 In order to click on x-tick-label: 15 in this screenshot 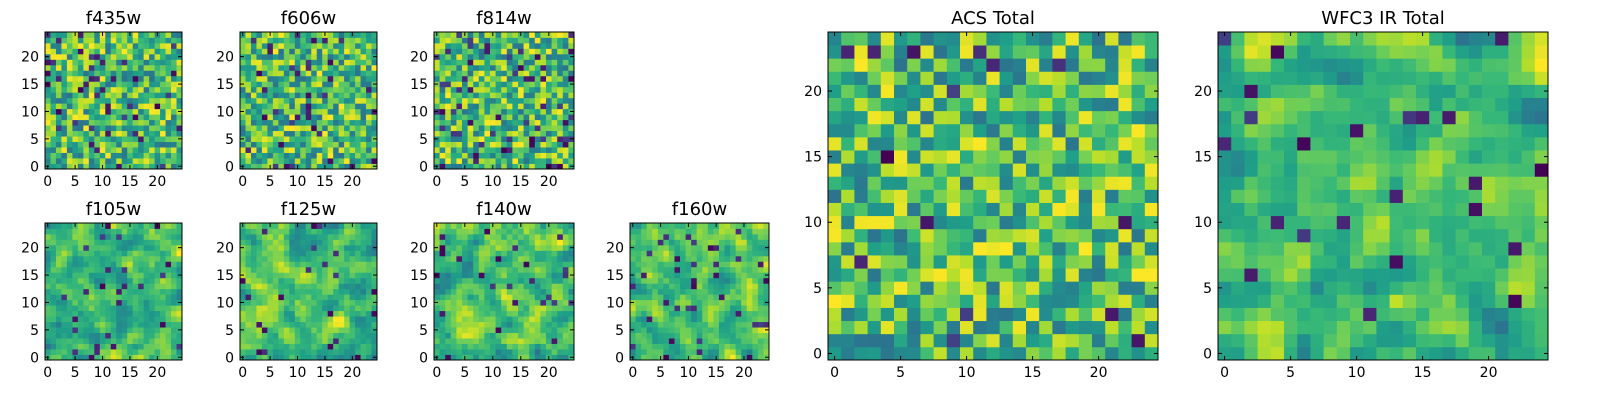, I will do `click(521, 182)`.